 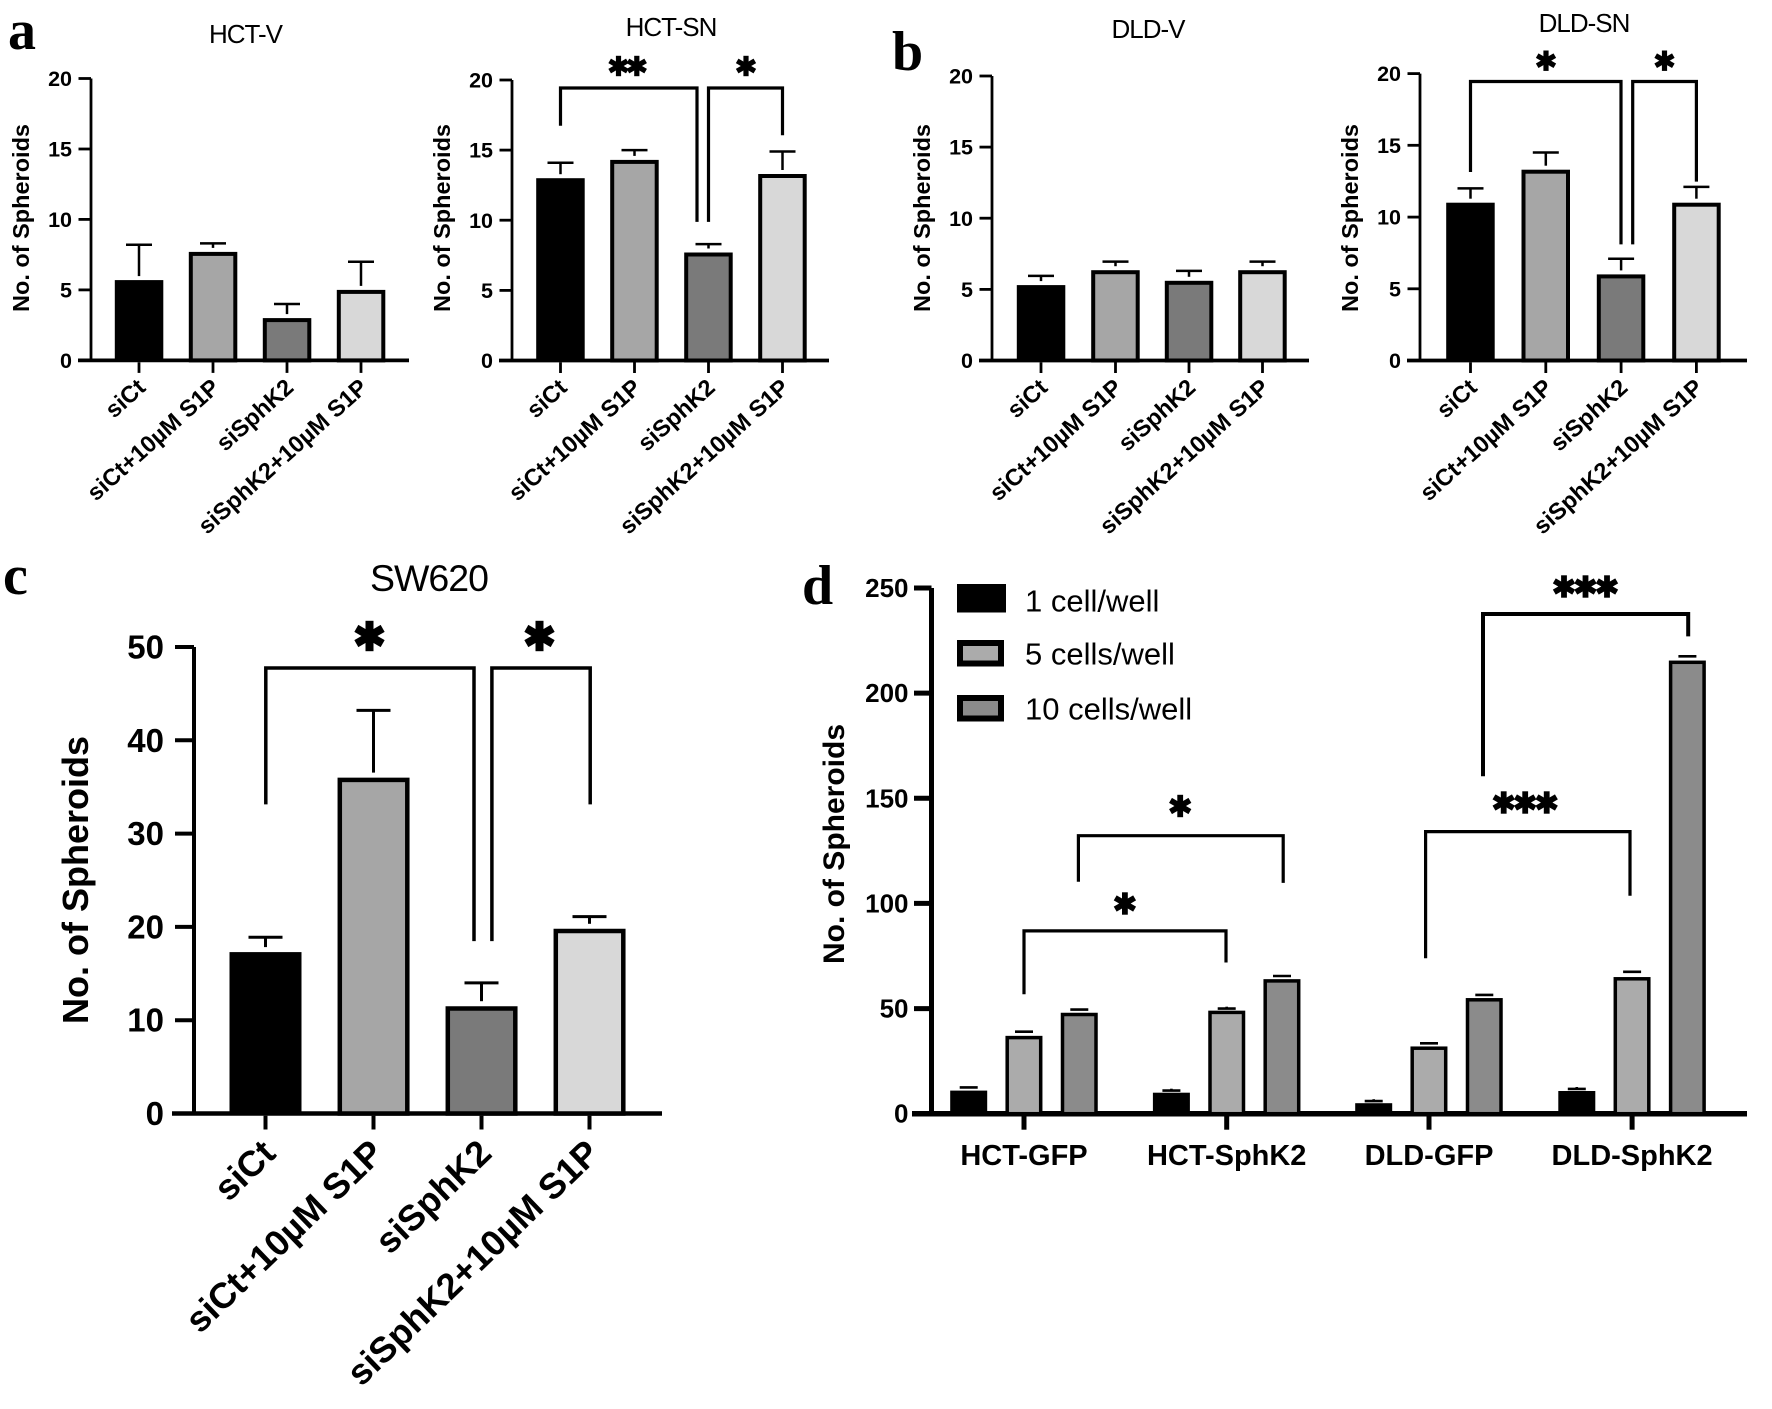 I want to click on svg-text: HCT-GFP, so click(x=1023, y=1156).